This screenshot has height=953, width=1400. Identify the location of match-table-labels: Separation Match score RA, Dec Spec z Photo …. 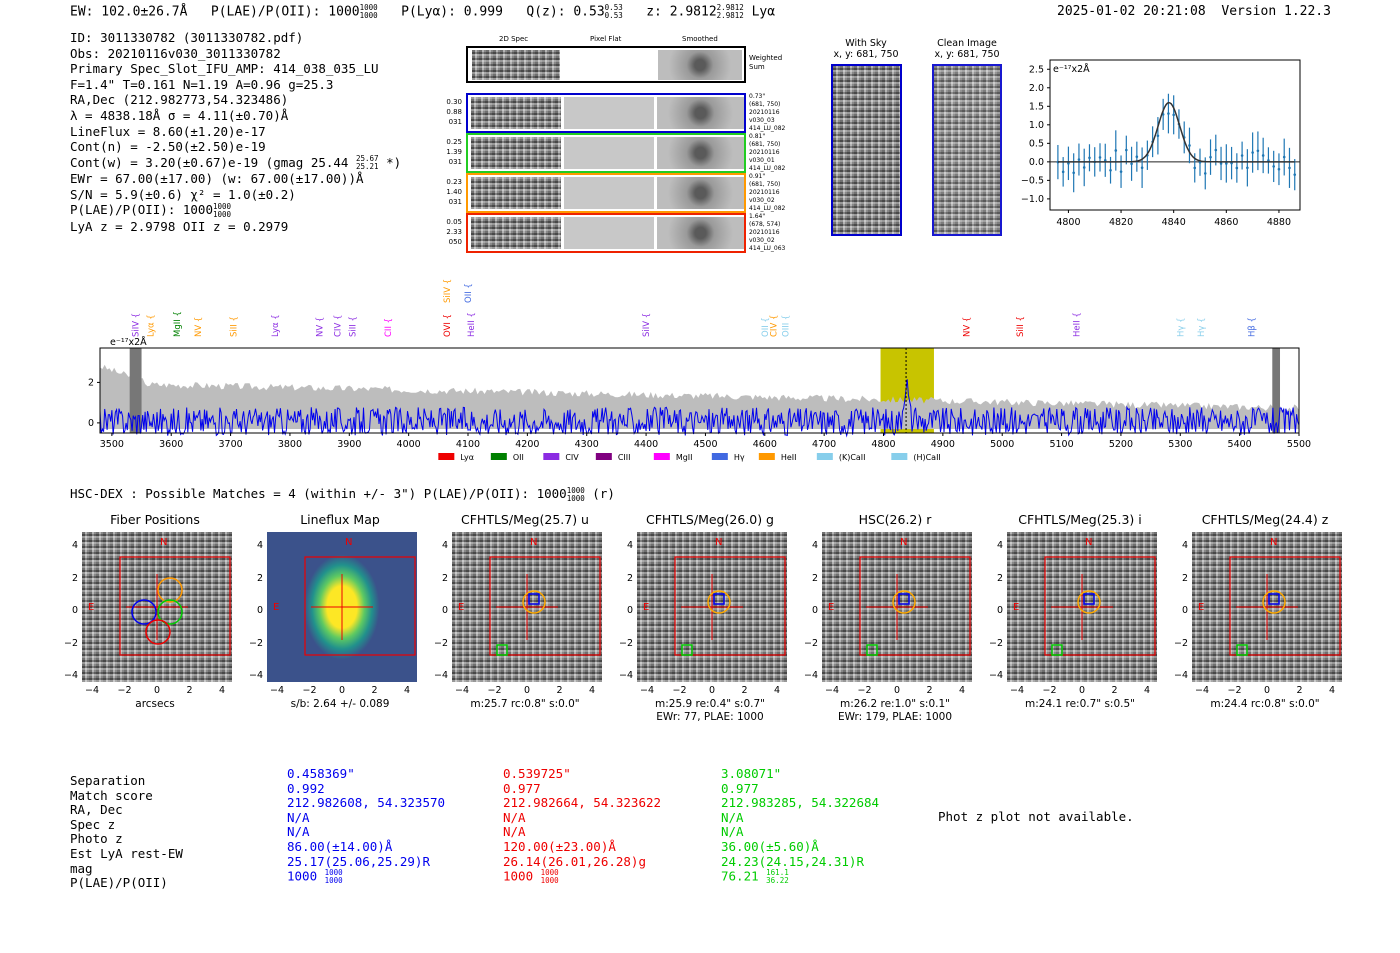
(126, 832).